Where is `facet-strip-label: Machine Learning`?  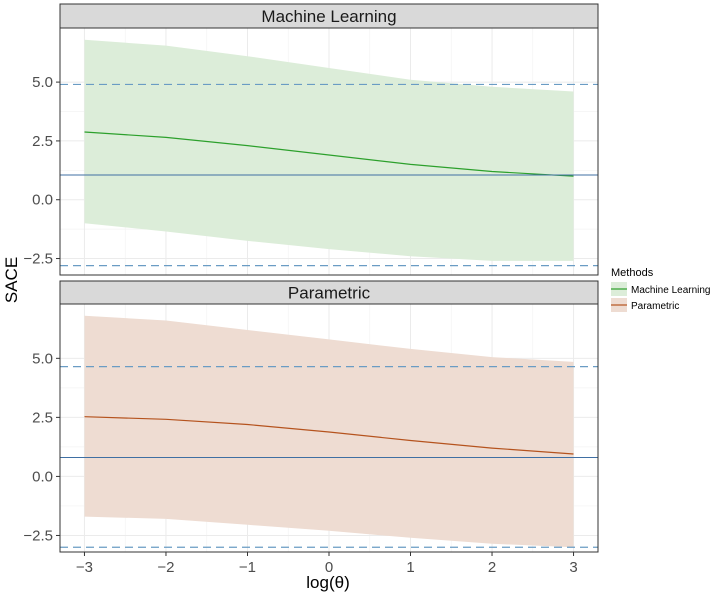 facet-strip-label: Machine Learning is located at coordinates (328, 16).